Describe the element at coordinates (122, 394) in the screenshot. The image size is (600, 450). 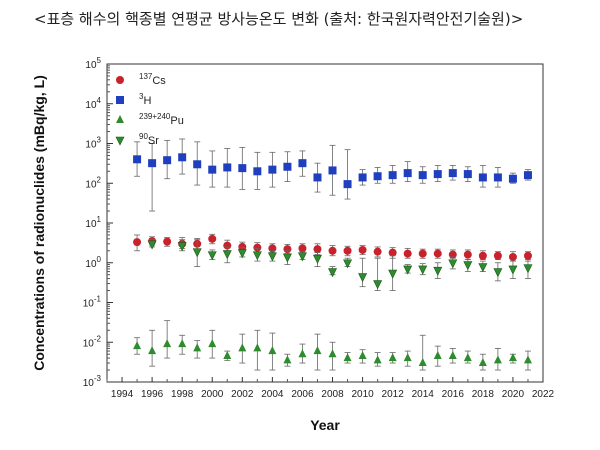
I see `x-tick-label: 1994` at that location.